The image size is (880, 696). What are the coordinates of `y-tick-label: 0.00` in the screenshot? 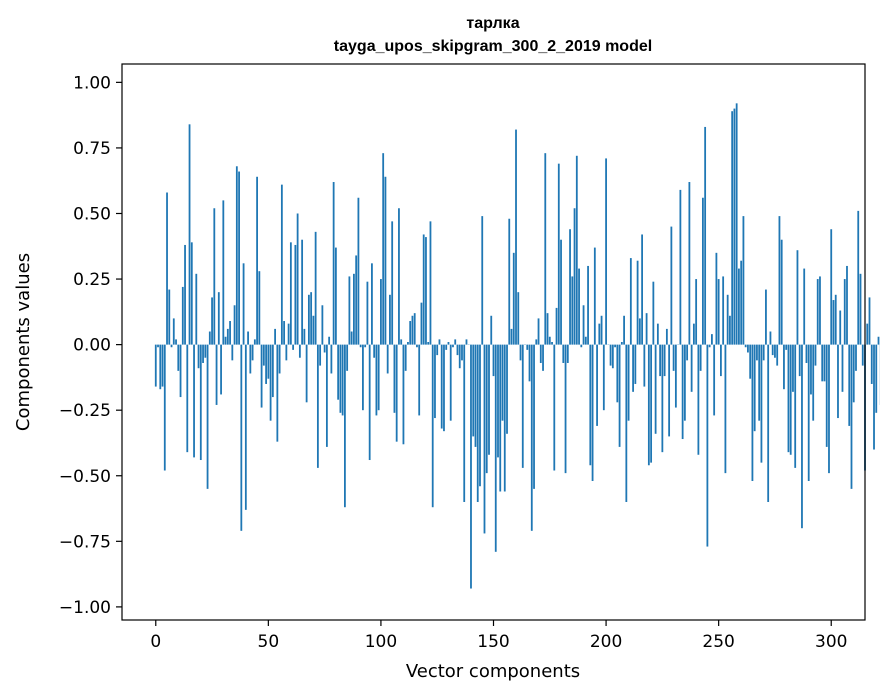 It's located at (92, 346).